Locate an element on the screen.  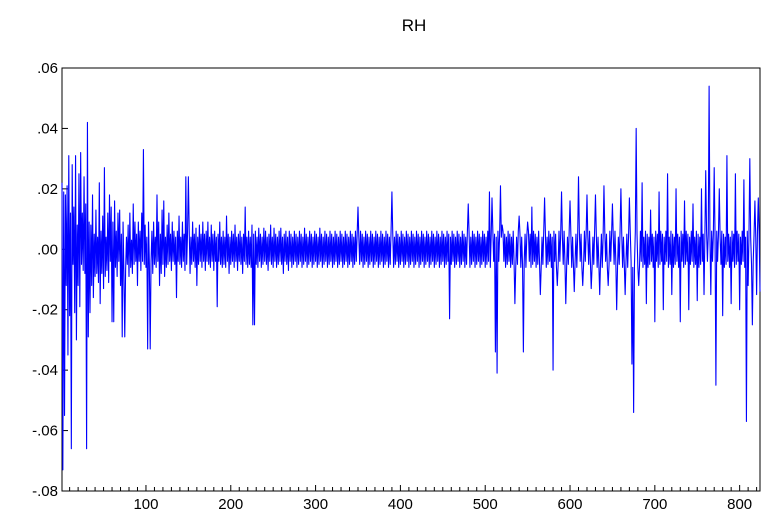
y-axis: .06 .04 .02 .00 -.02 -.04 -.06 -.08 is located at coordinates (50, 280).